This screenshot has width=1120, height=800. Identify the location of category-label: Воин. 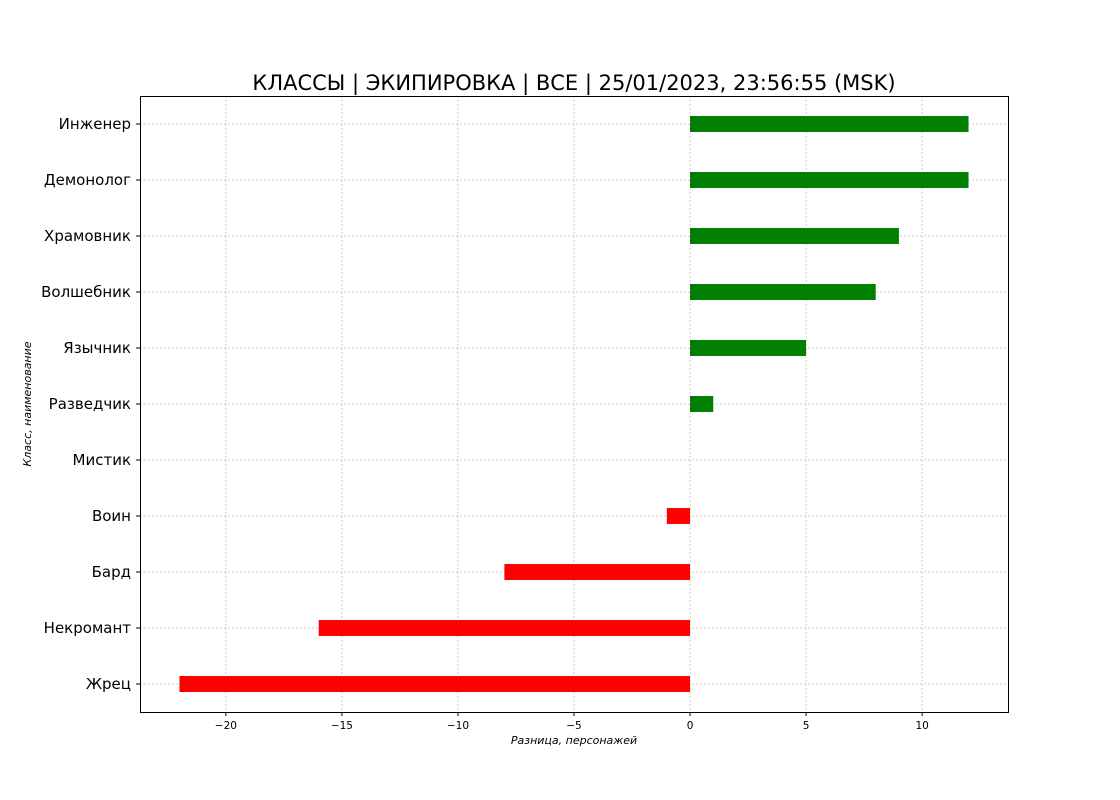
(111, 516).